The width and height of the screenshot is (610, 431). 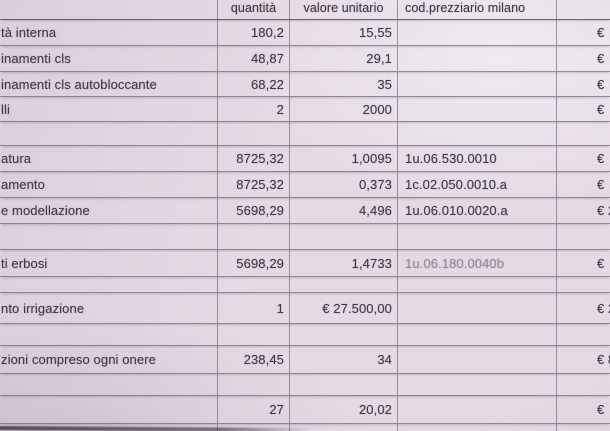 What do you see at coordinates (344, 84) in the screenshot?
I see `cell-valore-unitario: 35` at bounding box center [344, 84].